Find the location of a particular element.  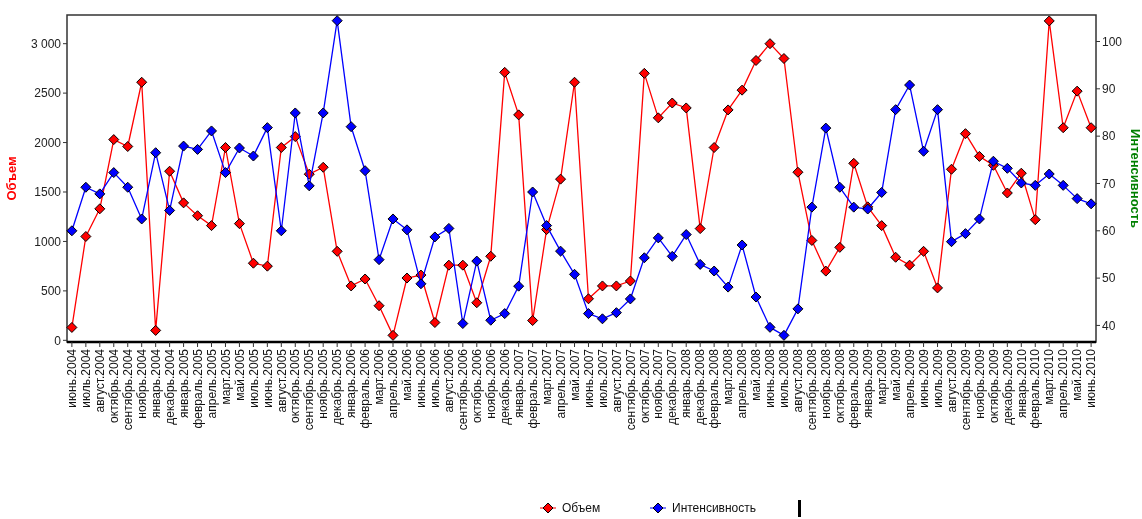

x-tick-label: январь.2004 is located at coordinates (155, 383).